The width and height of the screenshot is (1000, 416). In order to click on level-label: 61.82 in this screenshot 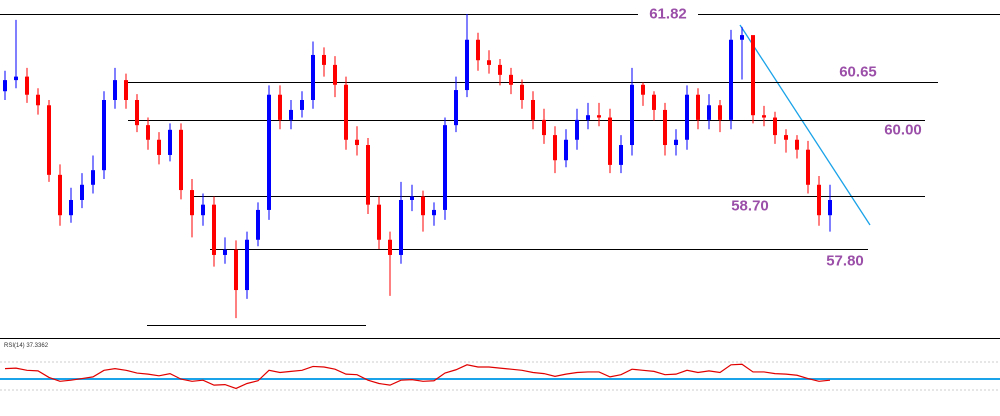, I will do `click(668, 13)`.